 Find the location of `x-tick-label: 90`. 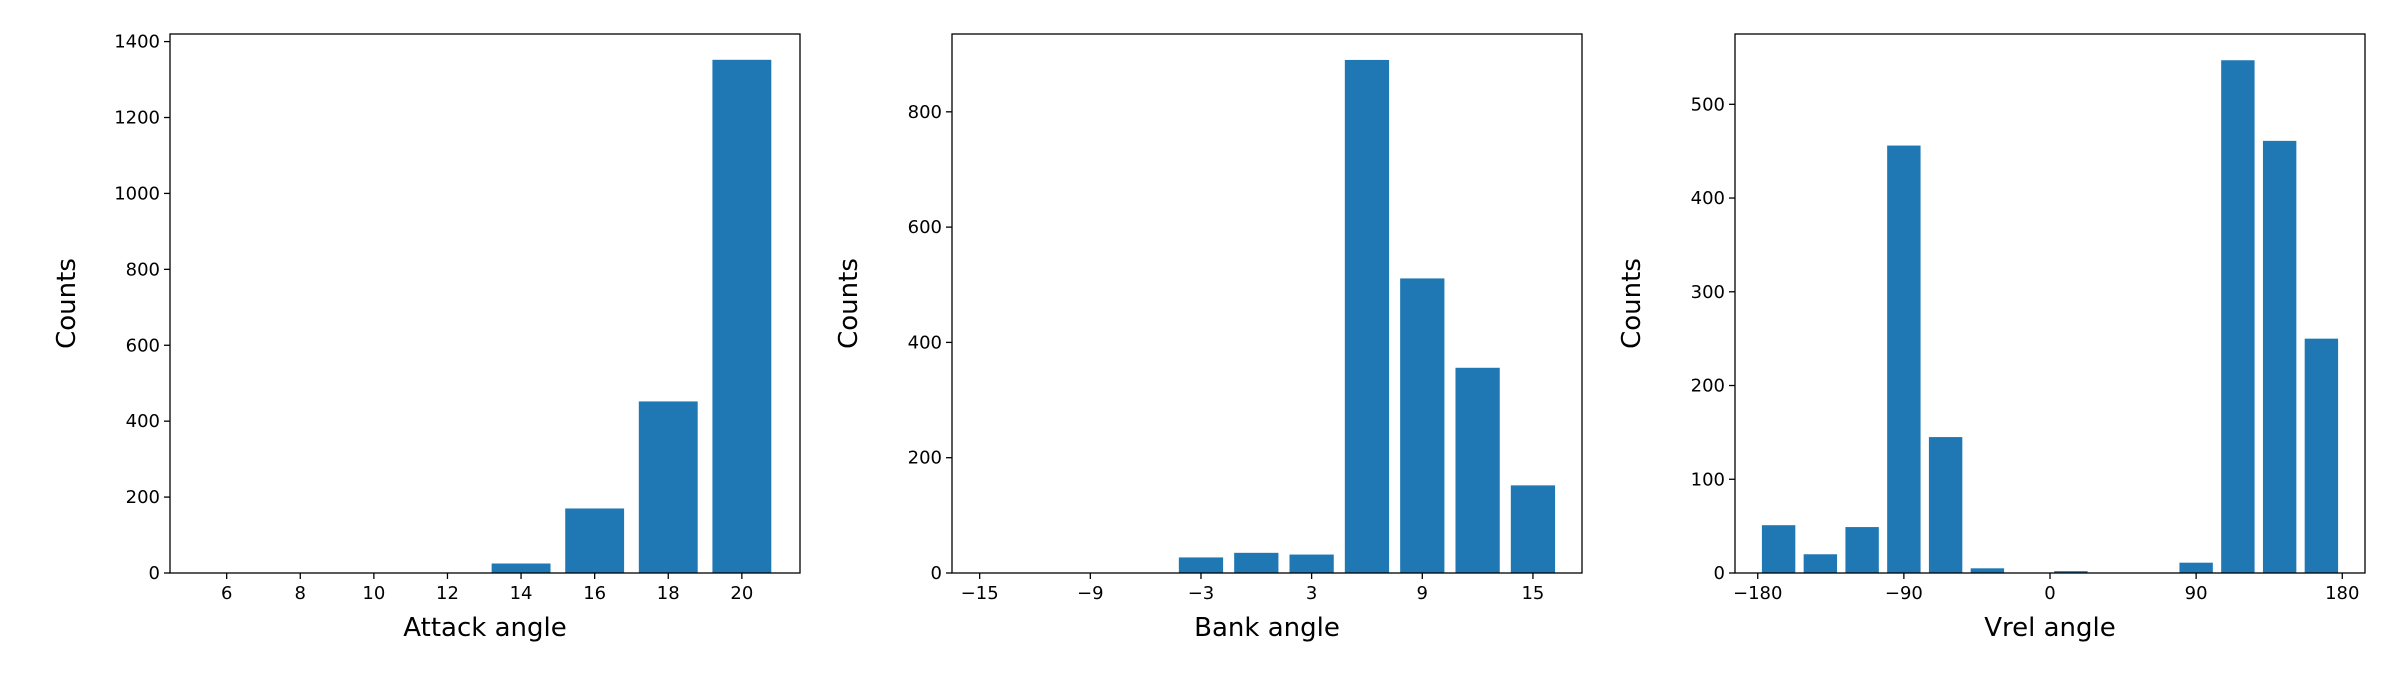

x-tick-label: 90 is located at coordinates (2196, 593).